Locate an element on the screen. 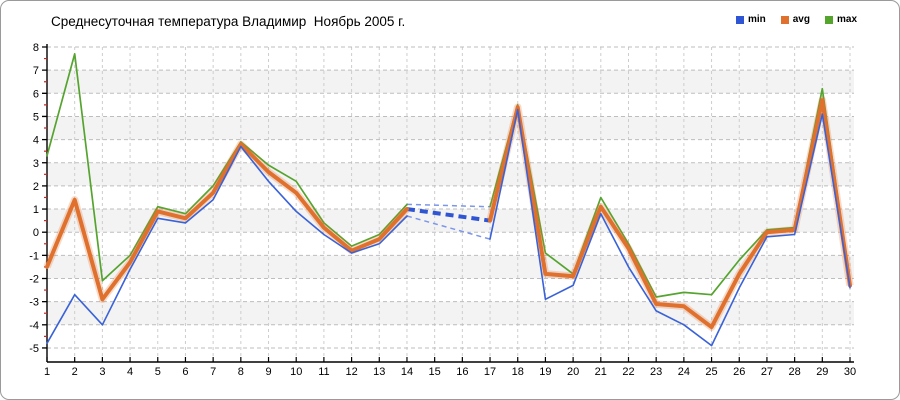 Image resolution: width=900 pixels, height=400 pixels. svg-text: -5 is located at coordinates (34, 349).